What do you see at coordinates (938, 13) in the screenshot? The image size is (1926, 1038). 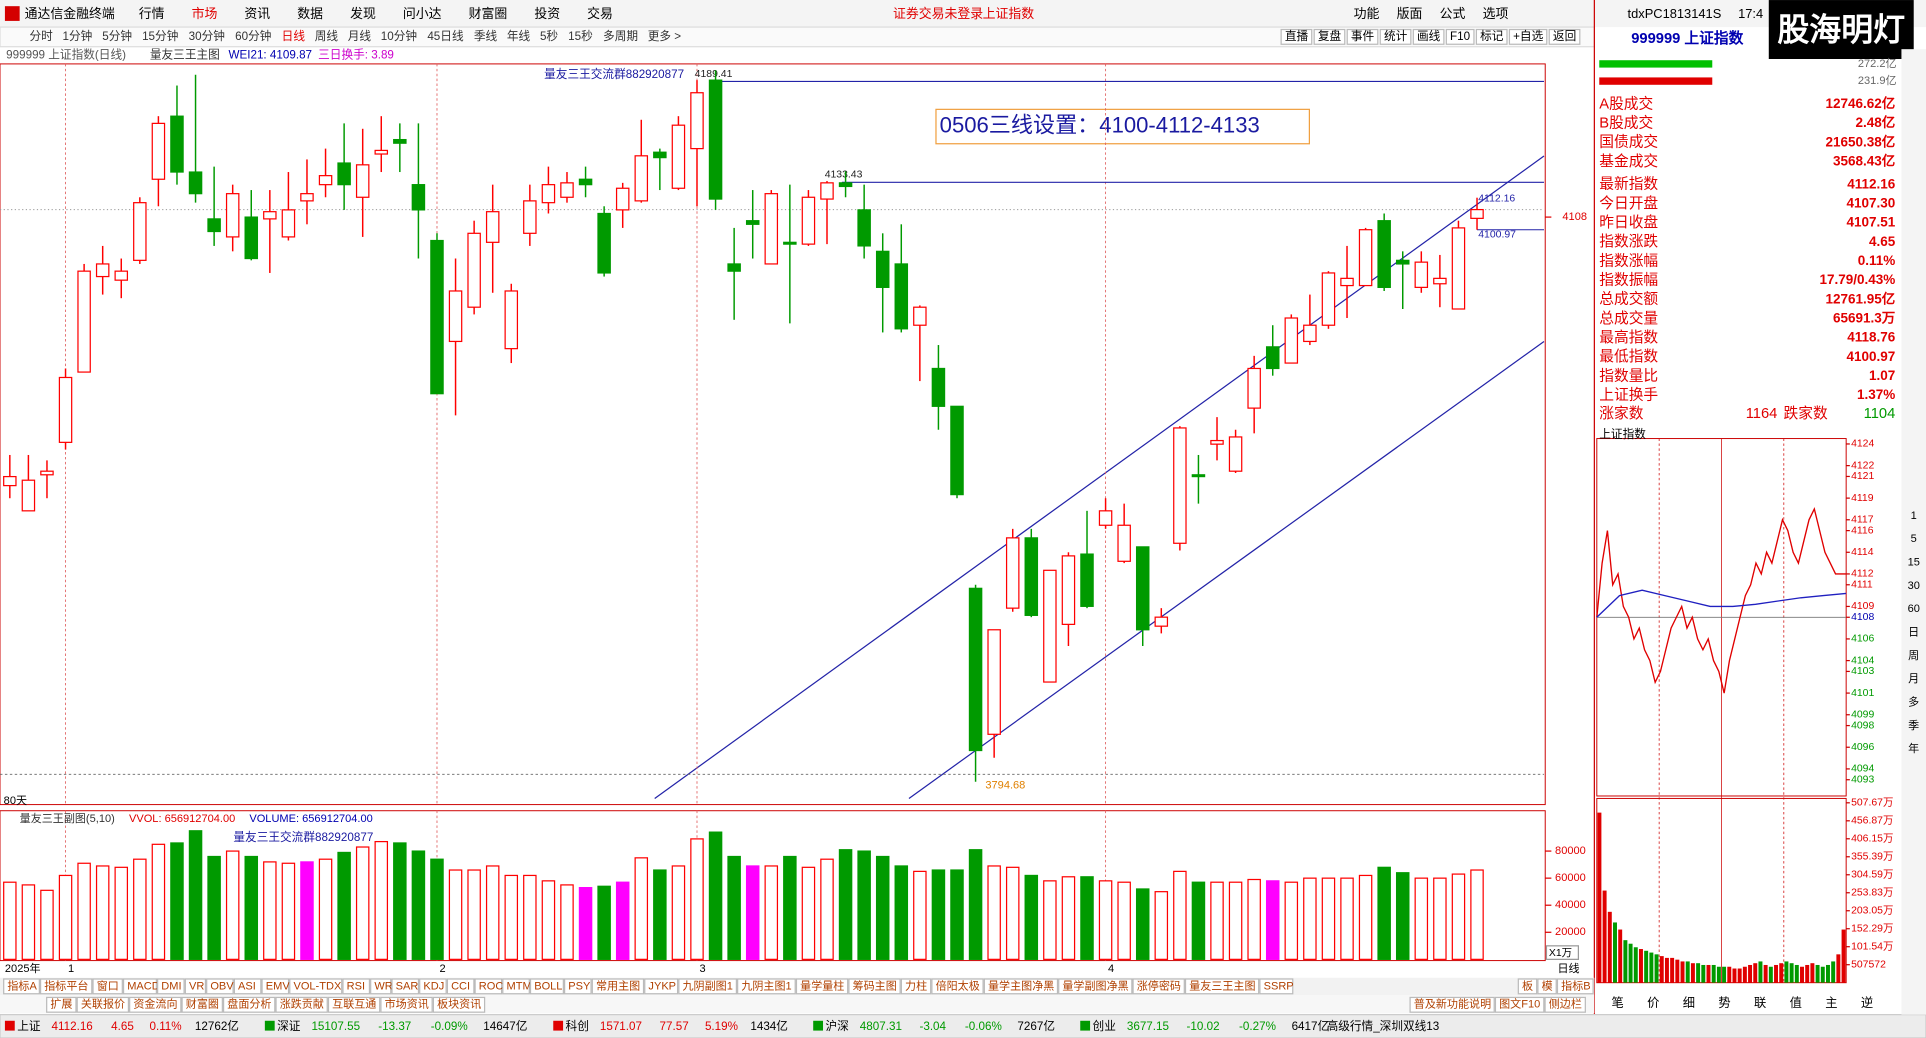 I see `login-notice: 证券交易未登录` at bounding box center [938, 13].